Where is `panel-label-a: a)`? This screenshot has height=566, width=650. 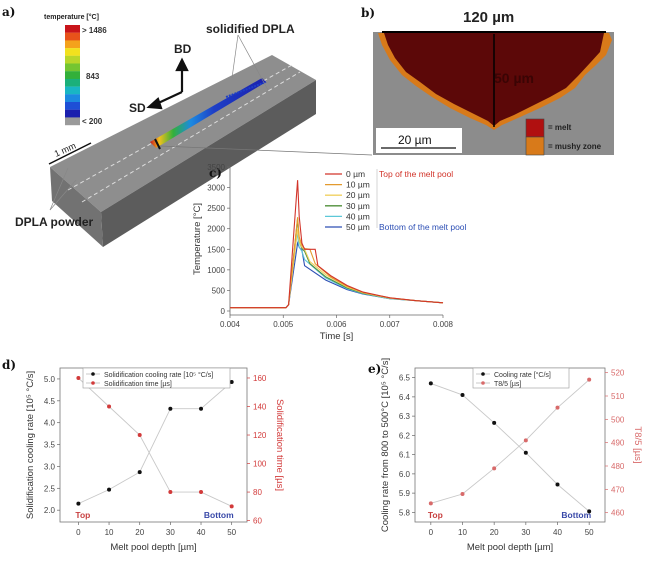 panel-label-a: a) is located at coordinates (8, 12).